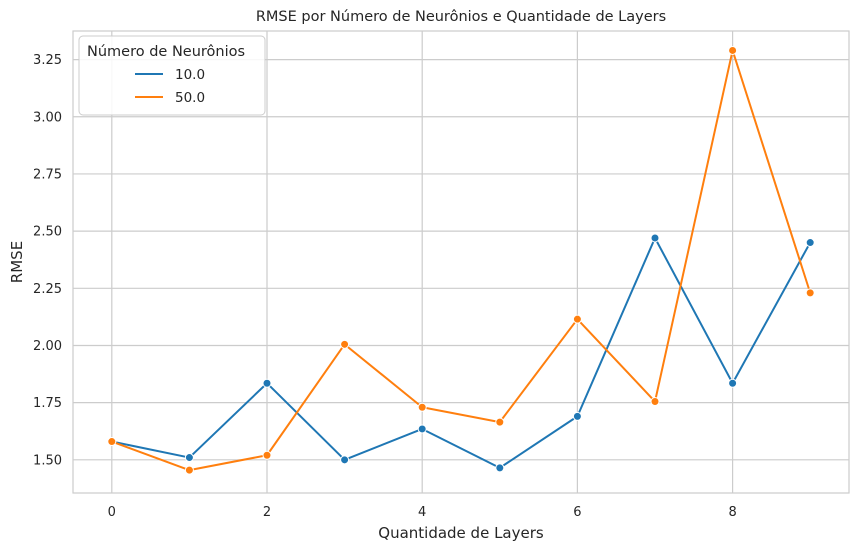 The width and height of the screenshot is (858, 550). What do you see at coordinates (461, 533) in the screenshot?
I see `x-axis-label: Quantidade de Layers` at bounding box center [461, 533].